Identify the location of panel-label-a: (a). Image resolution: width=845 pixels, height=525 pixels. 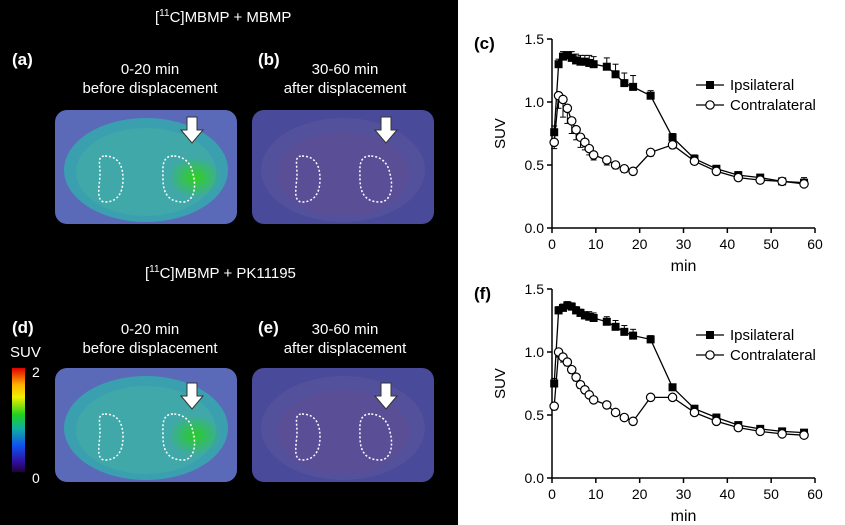
(22, 59).